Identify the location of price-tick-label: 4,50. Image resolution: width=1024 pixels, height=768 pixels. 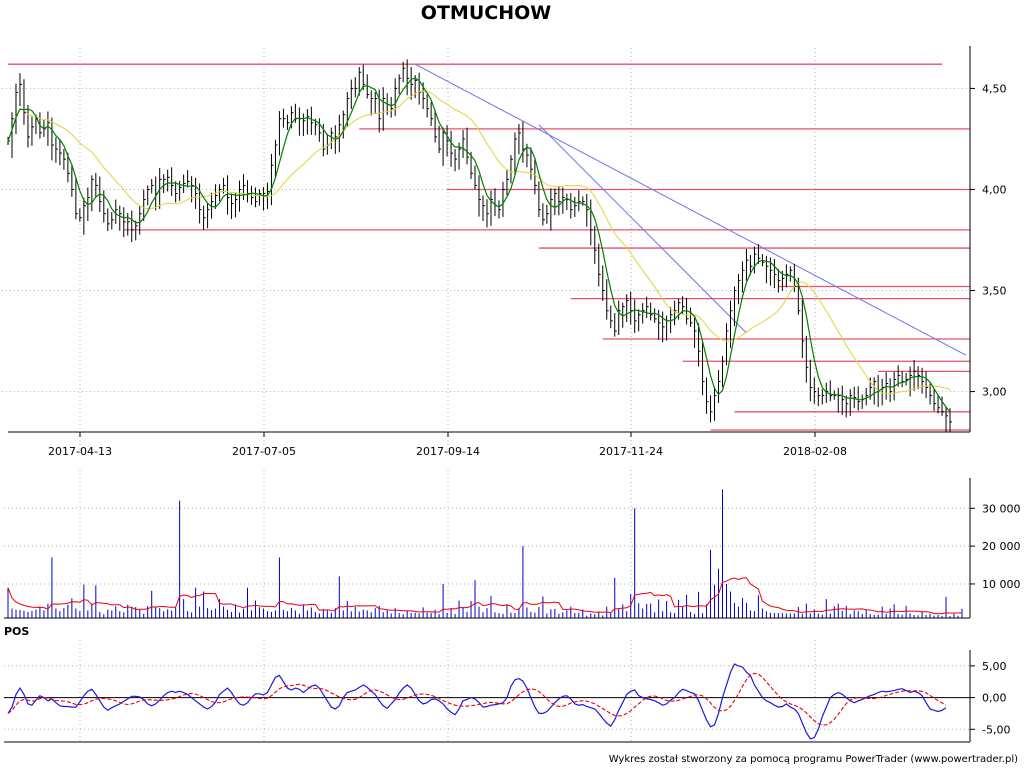
(994, 88).